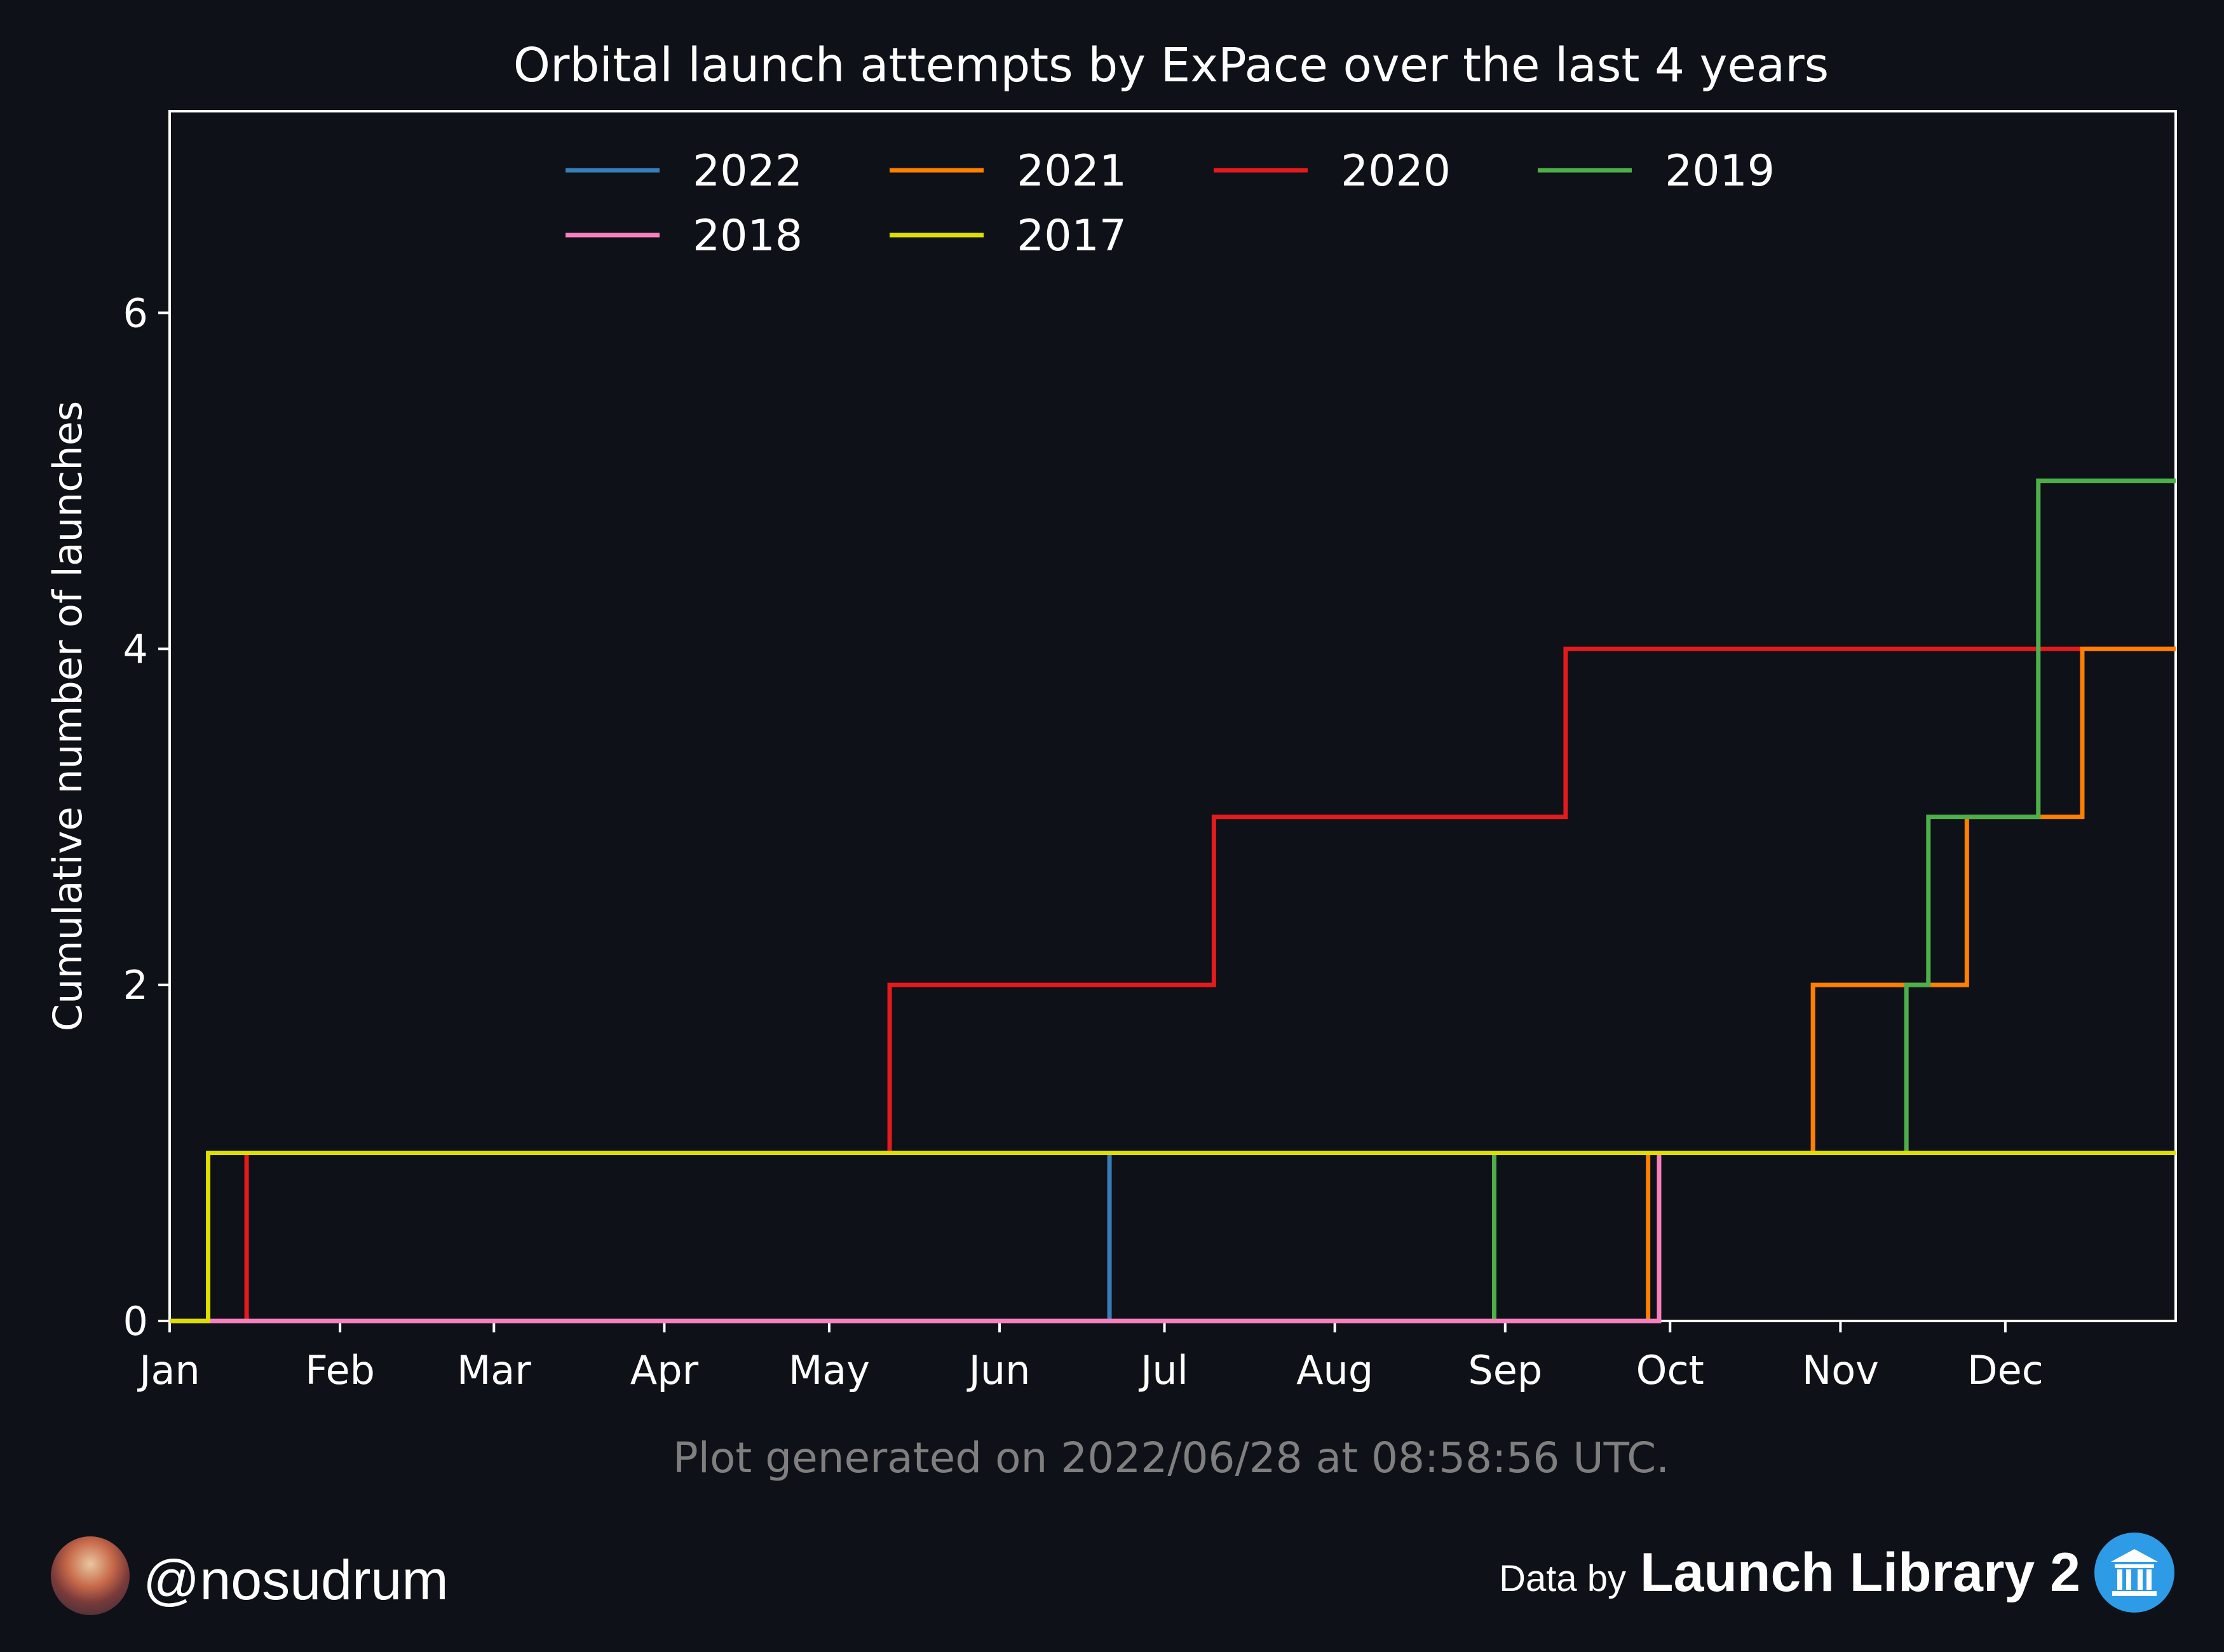 Image resolution: width=2224 pixels, height=1652 pixels. Describe the element at coordinates (1090, 1357) in the screenshot. I see `x-axis: Jan Feb Mar Apr May Jun Jul Aug Sep Oct Nov Dec` at that location.